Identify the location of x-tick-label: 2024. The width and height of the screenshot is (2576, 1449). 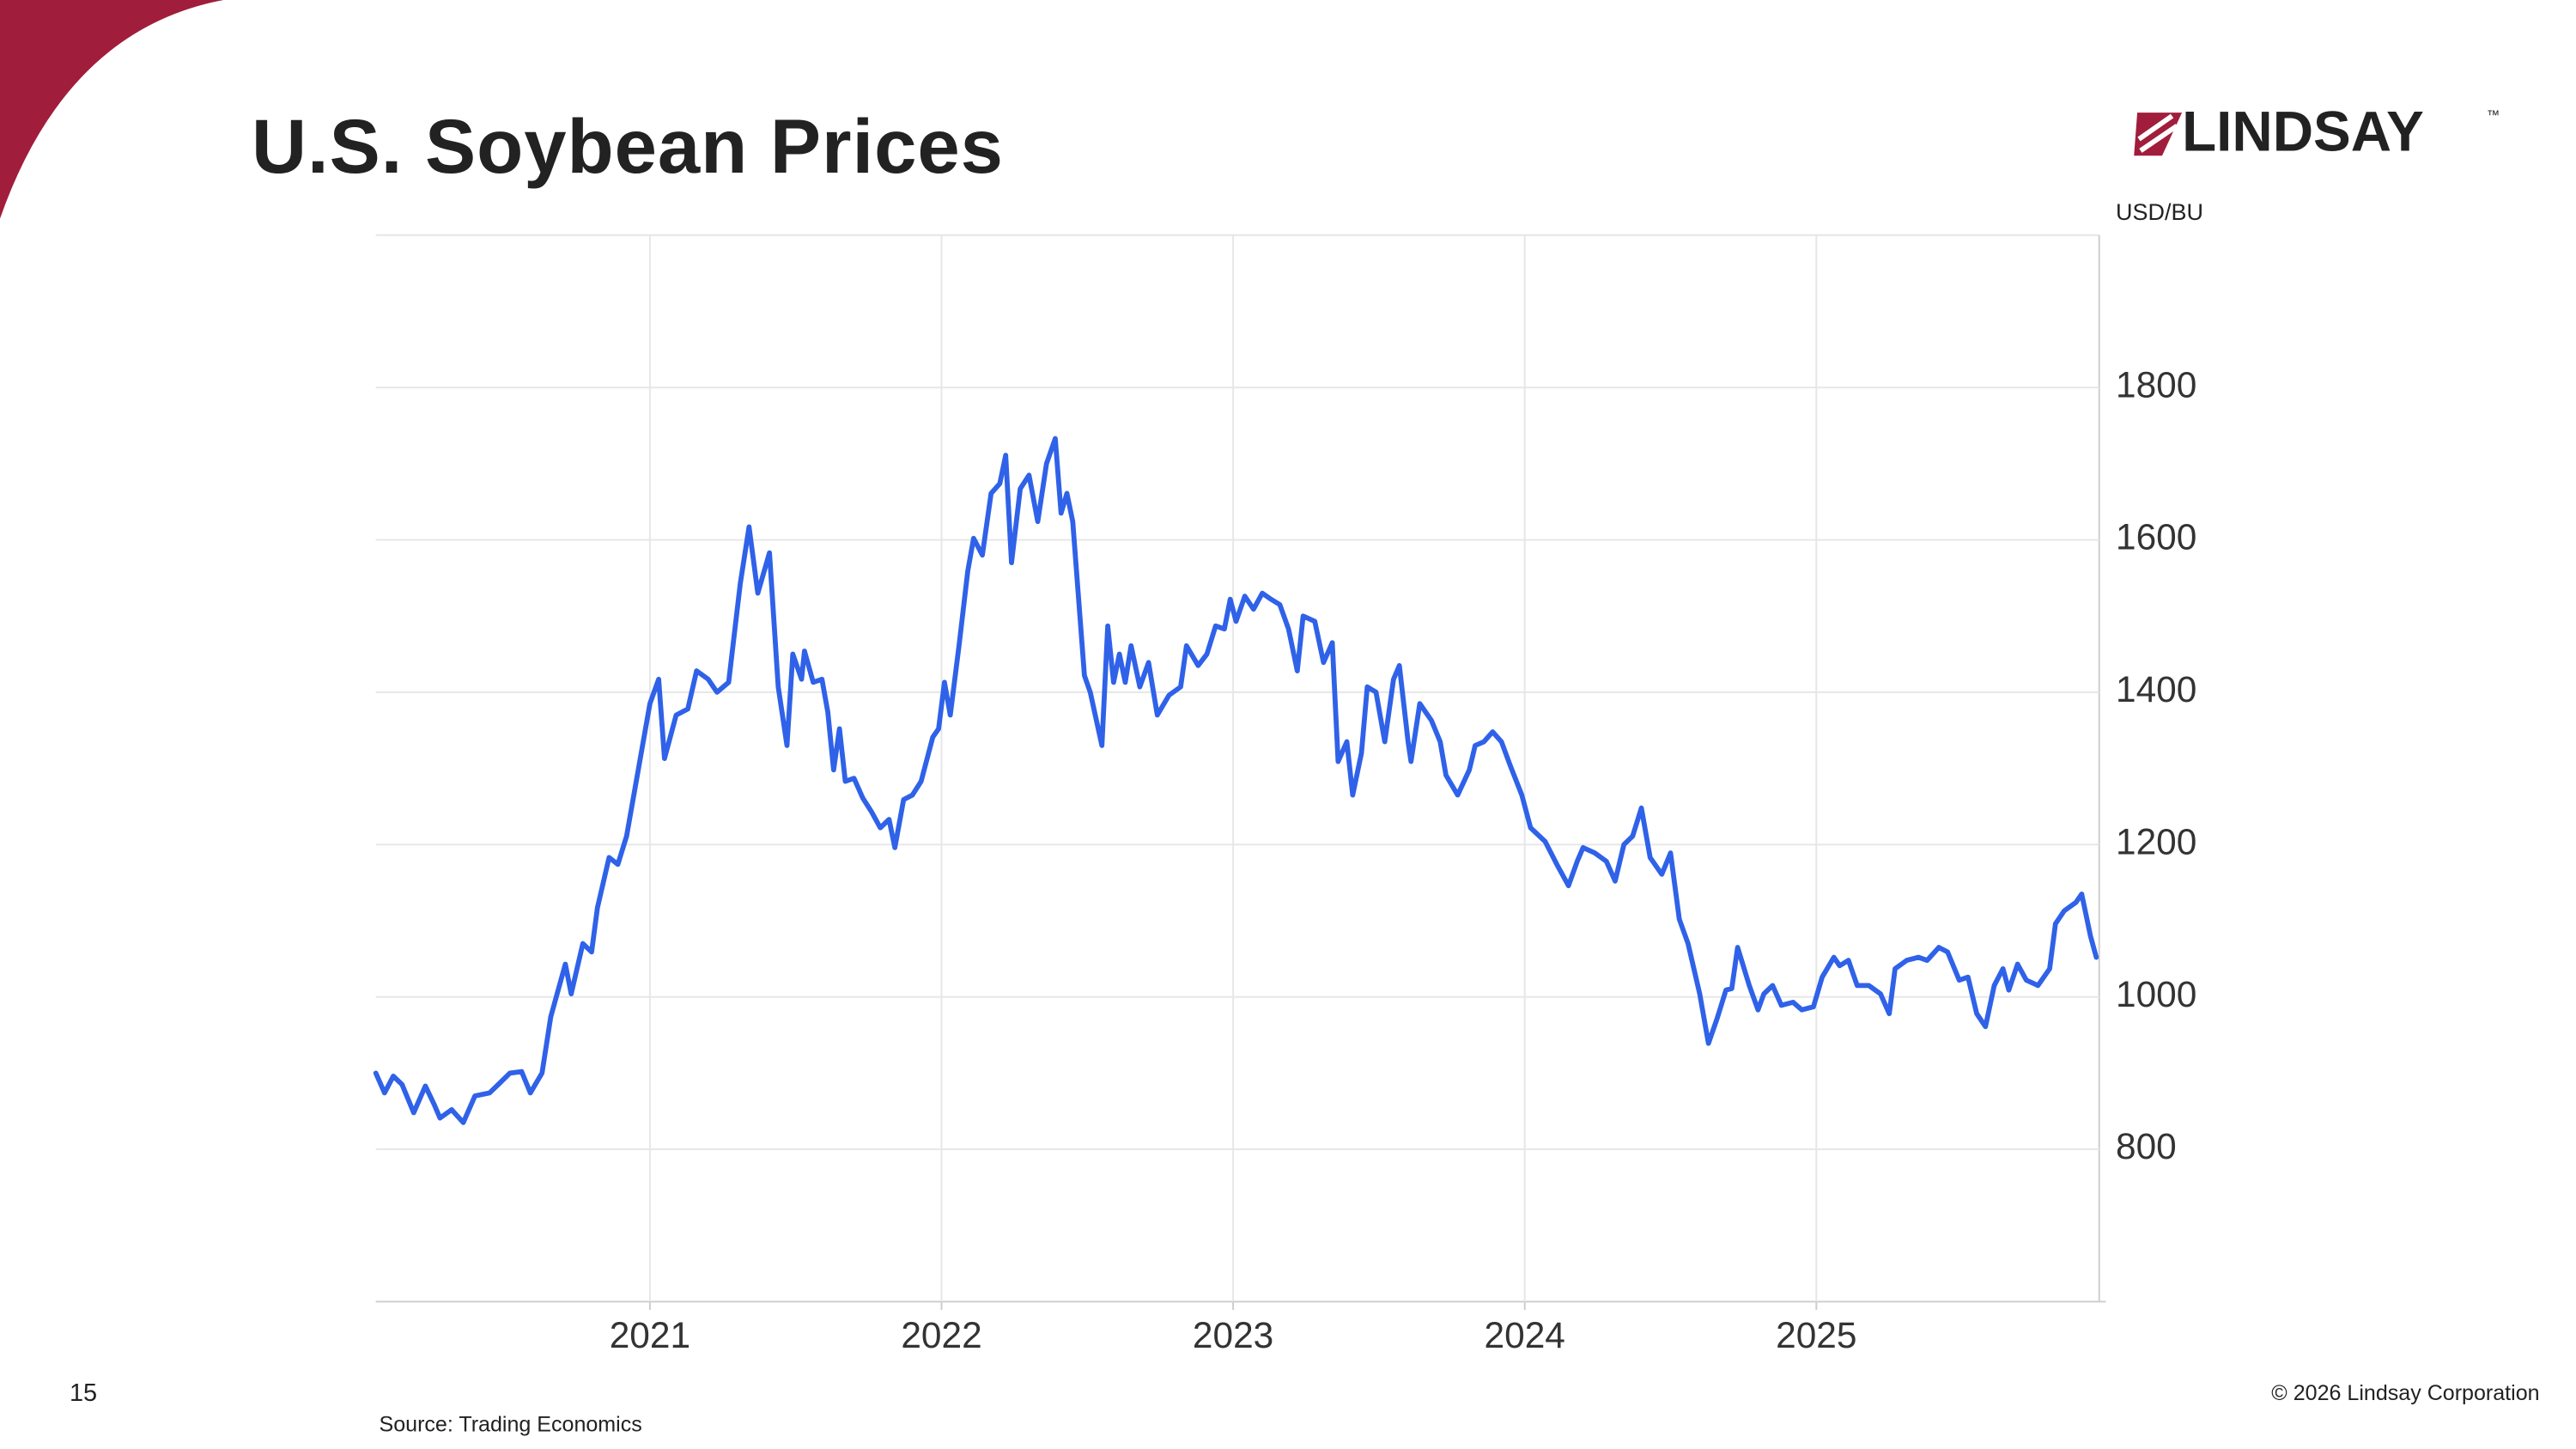
(1525, 1335).